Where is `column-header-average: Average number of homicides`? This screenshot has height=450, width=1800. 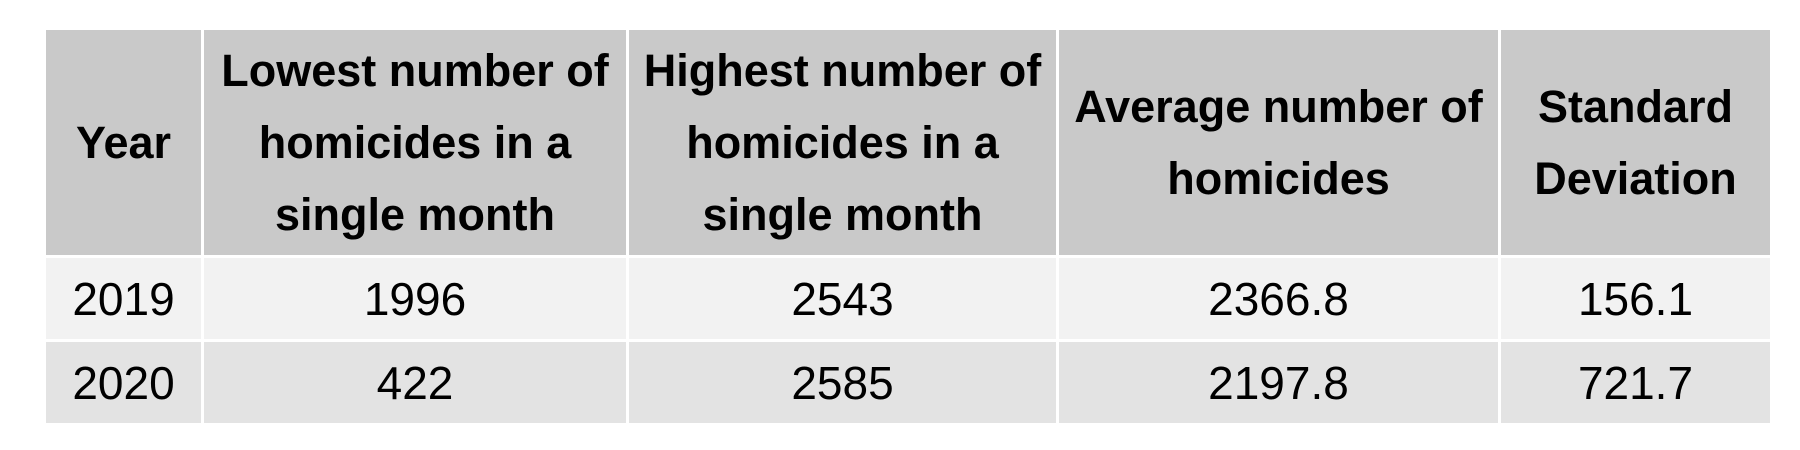 column-header-average: Average number of homicides is located at coordinates (1278, 142).